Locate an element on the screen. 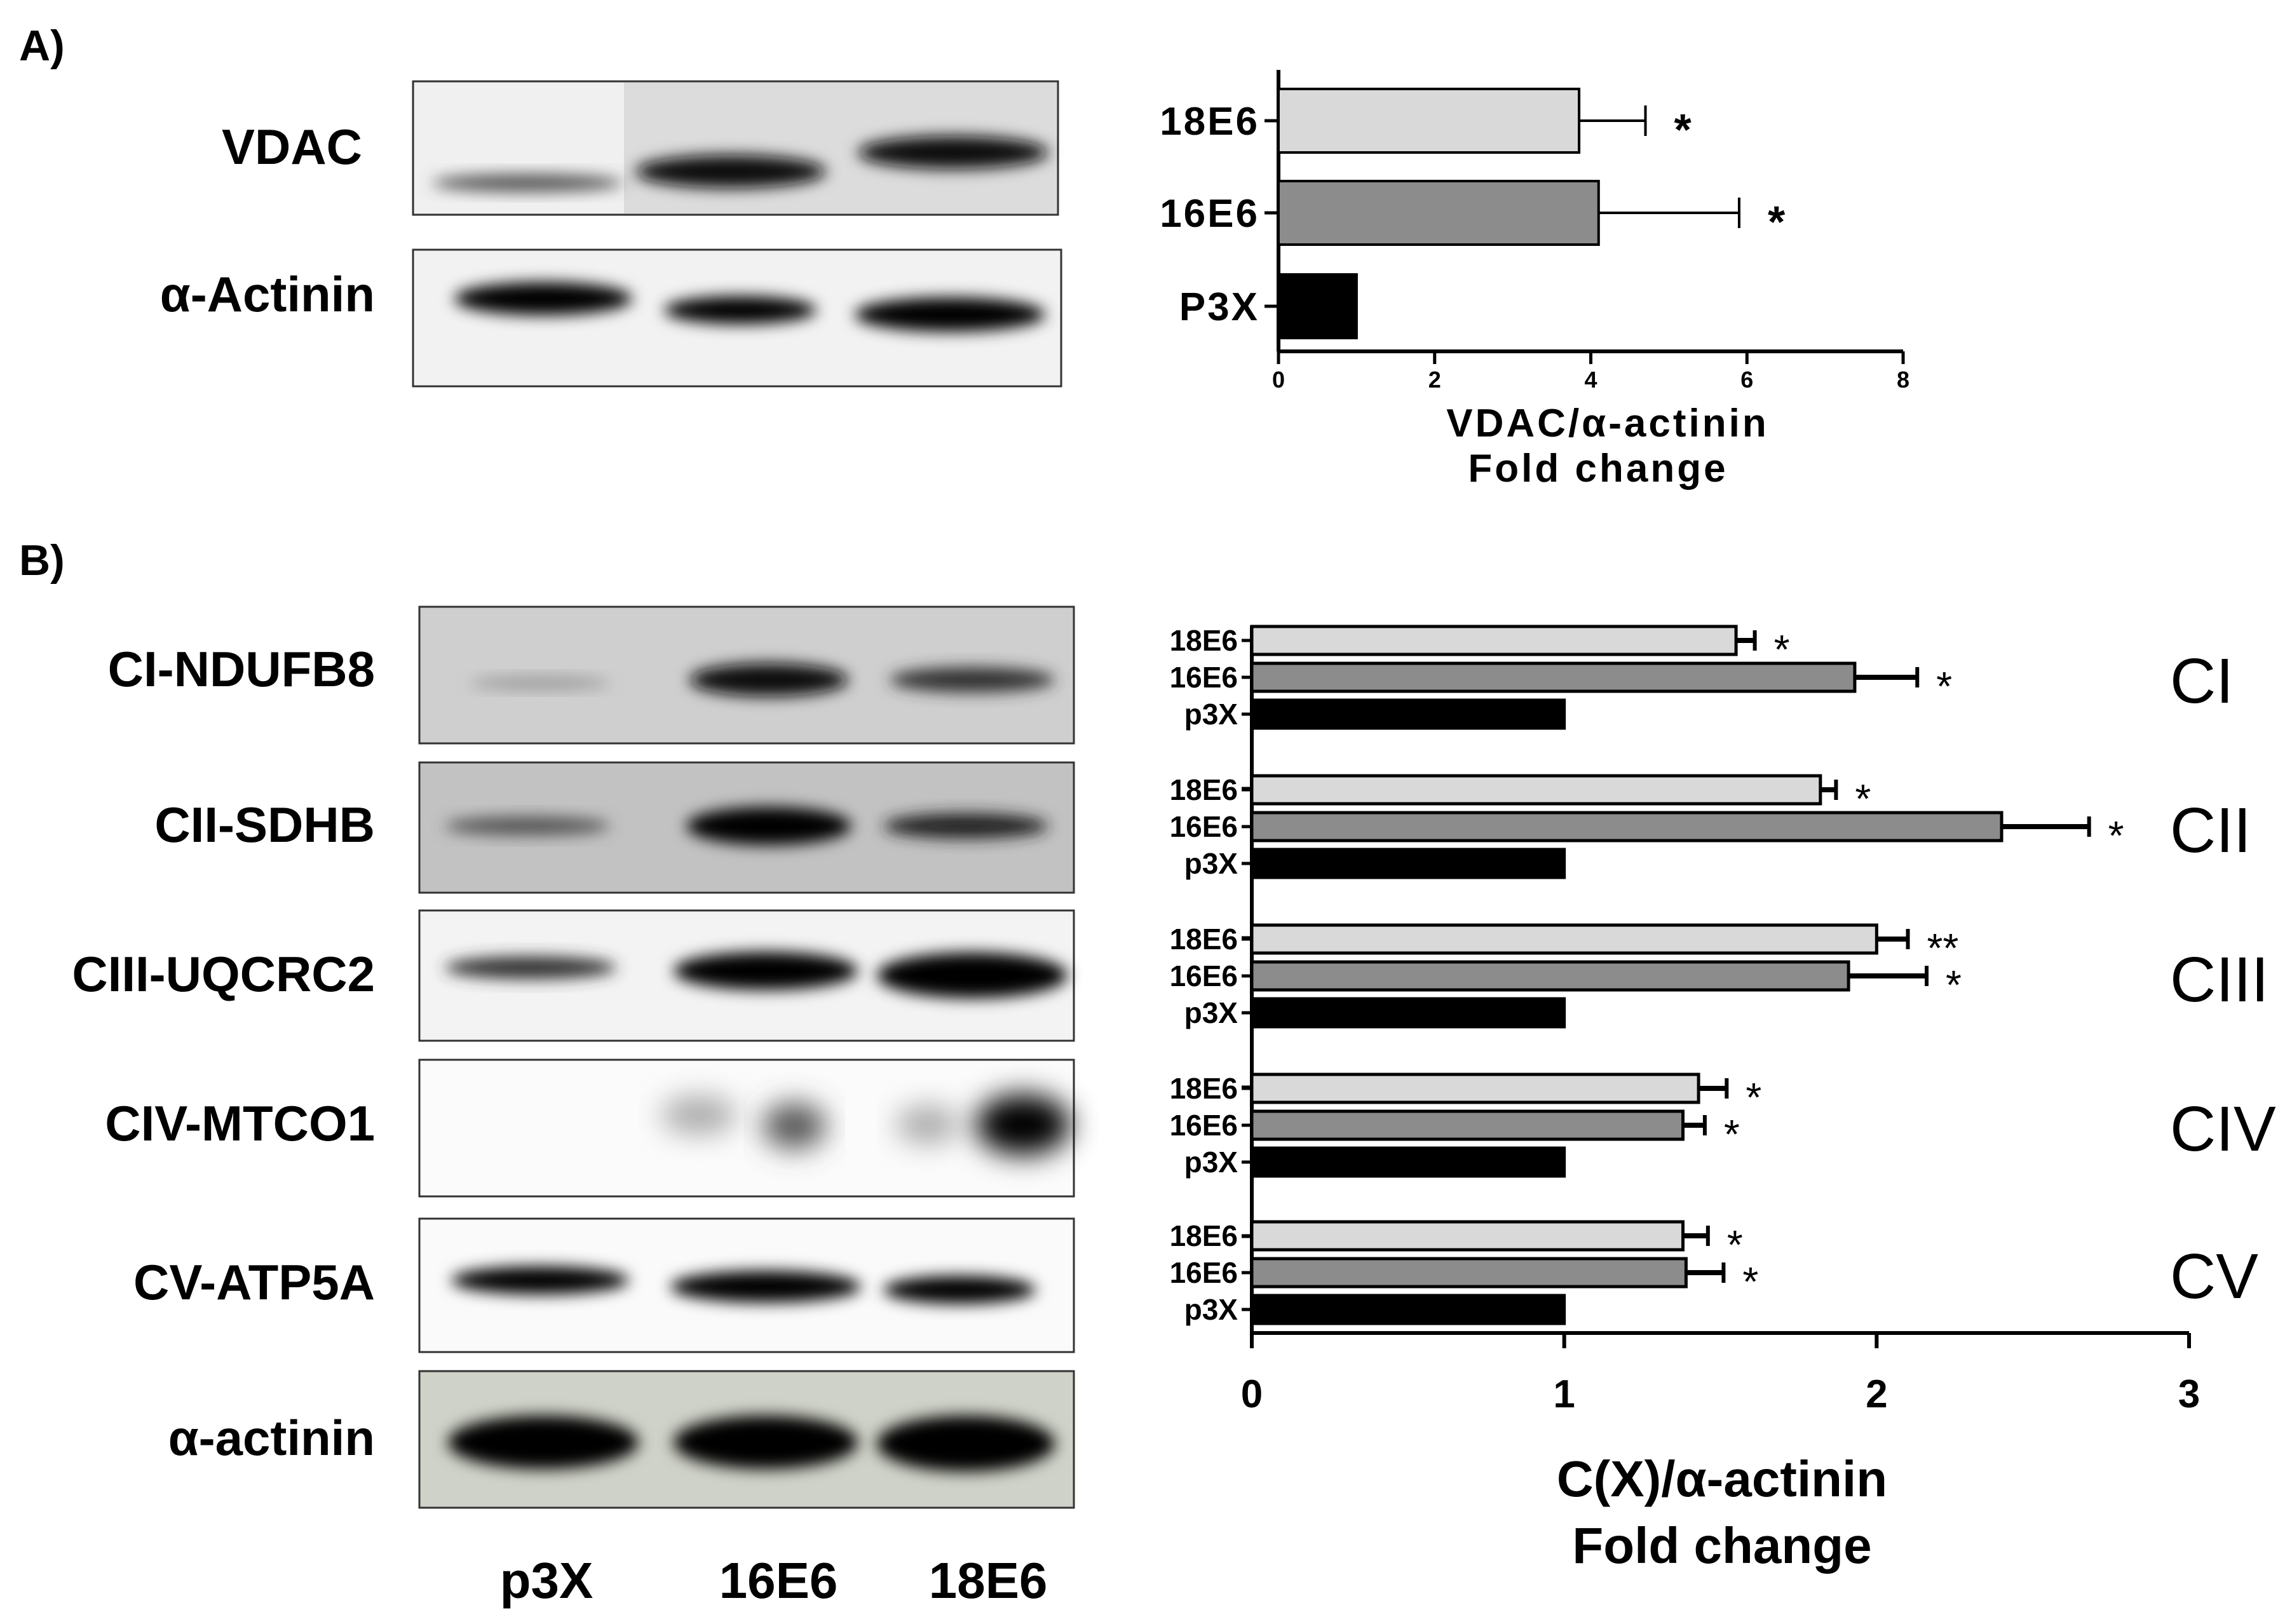 Image resolution: width=2292 pixels, height=1624 pixels. chart-a-category-label: 18E6 is located at coordinates (1209, 122).